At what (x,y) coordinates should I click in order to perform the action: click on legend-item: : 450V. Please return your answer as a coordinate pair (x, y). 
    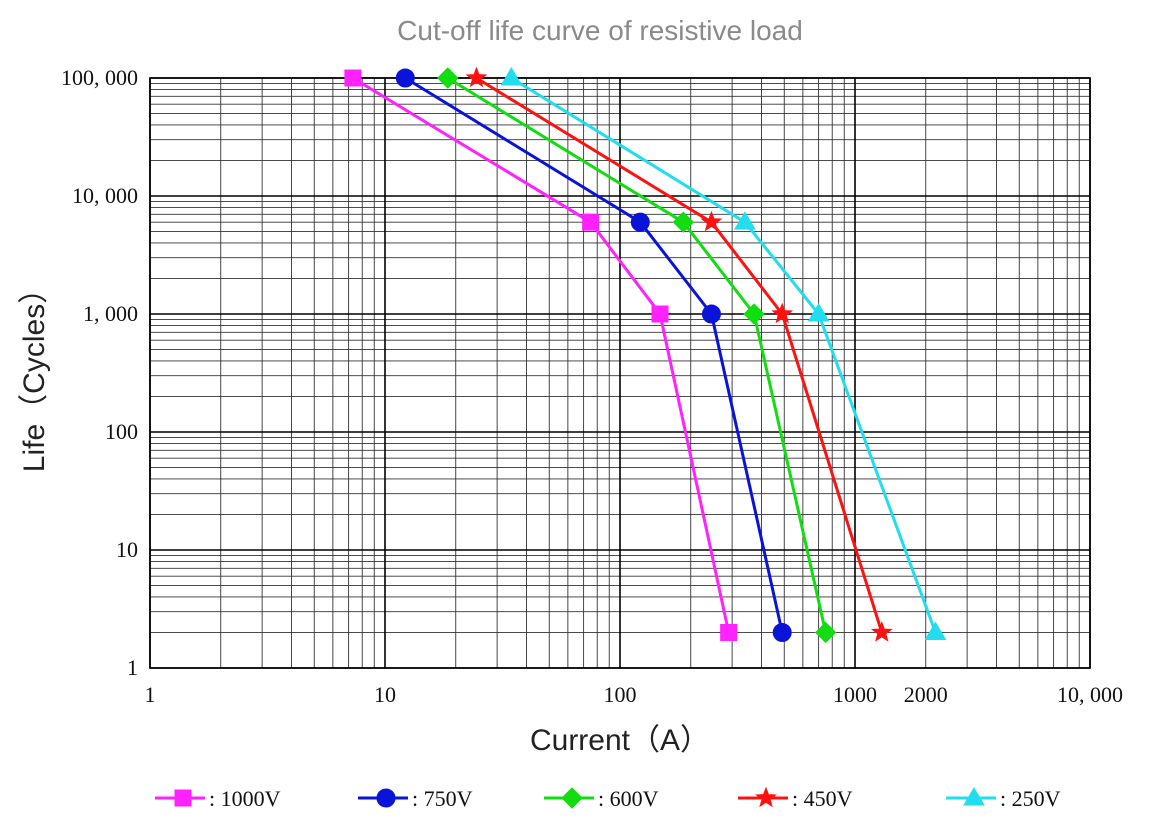
    Looking at the image, I should click on (795, 798).